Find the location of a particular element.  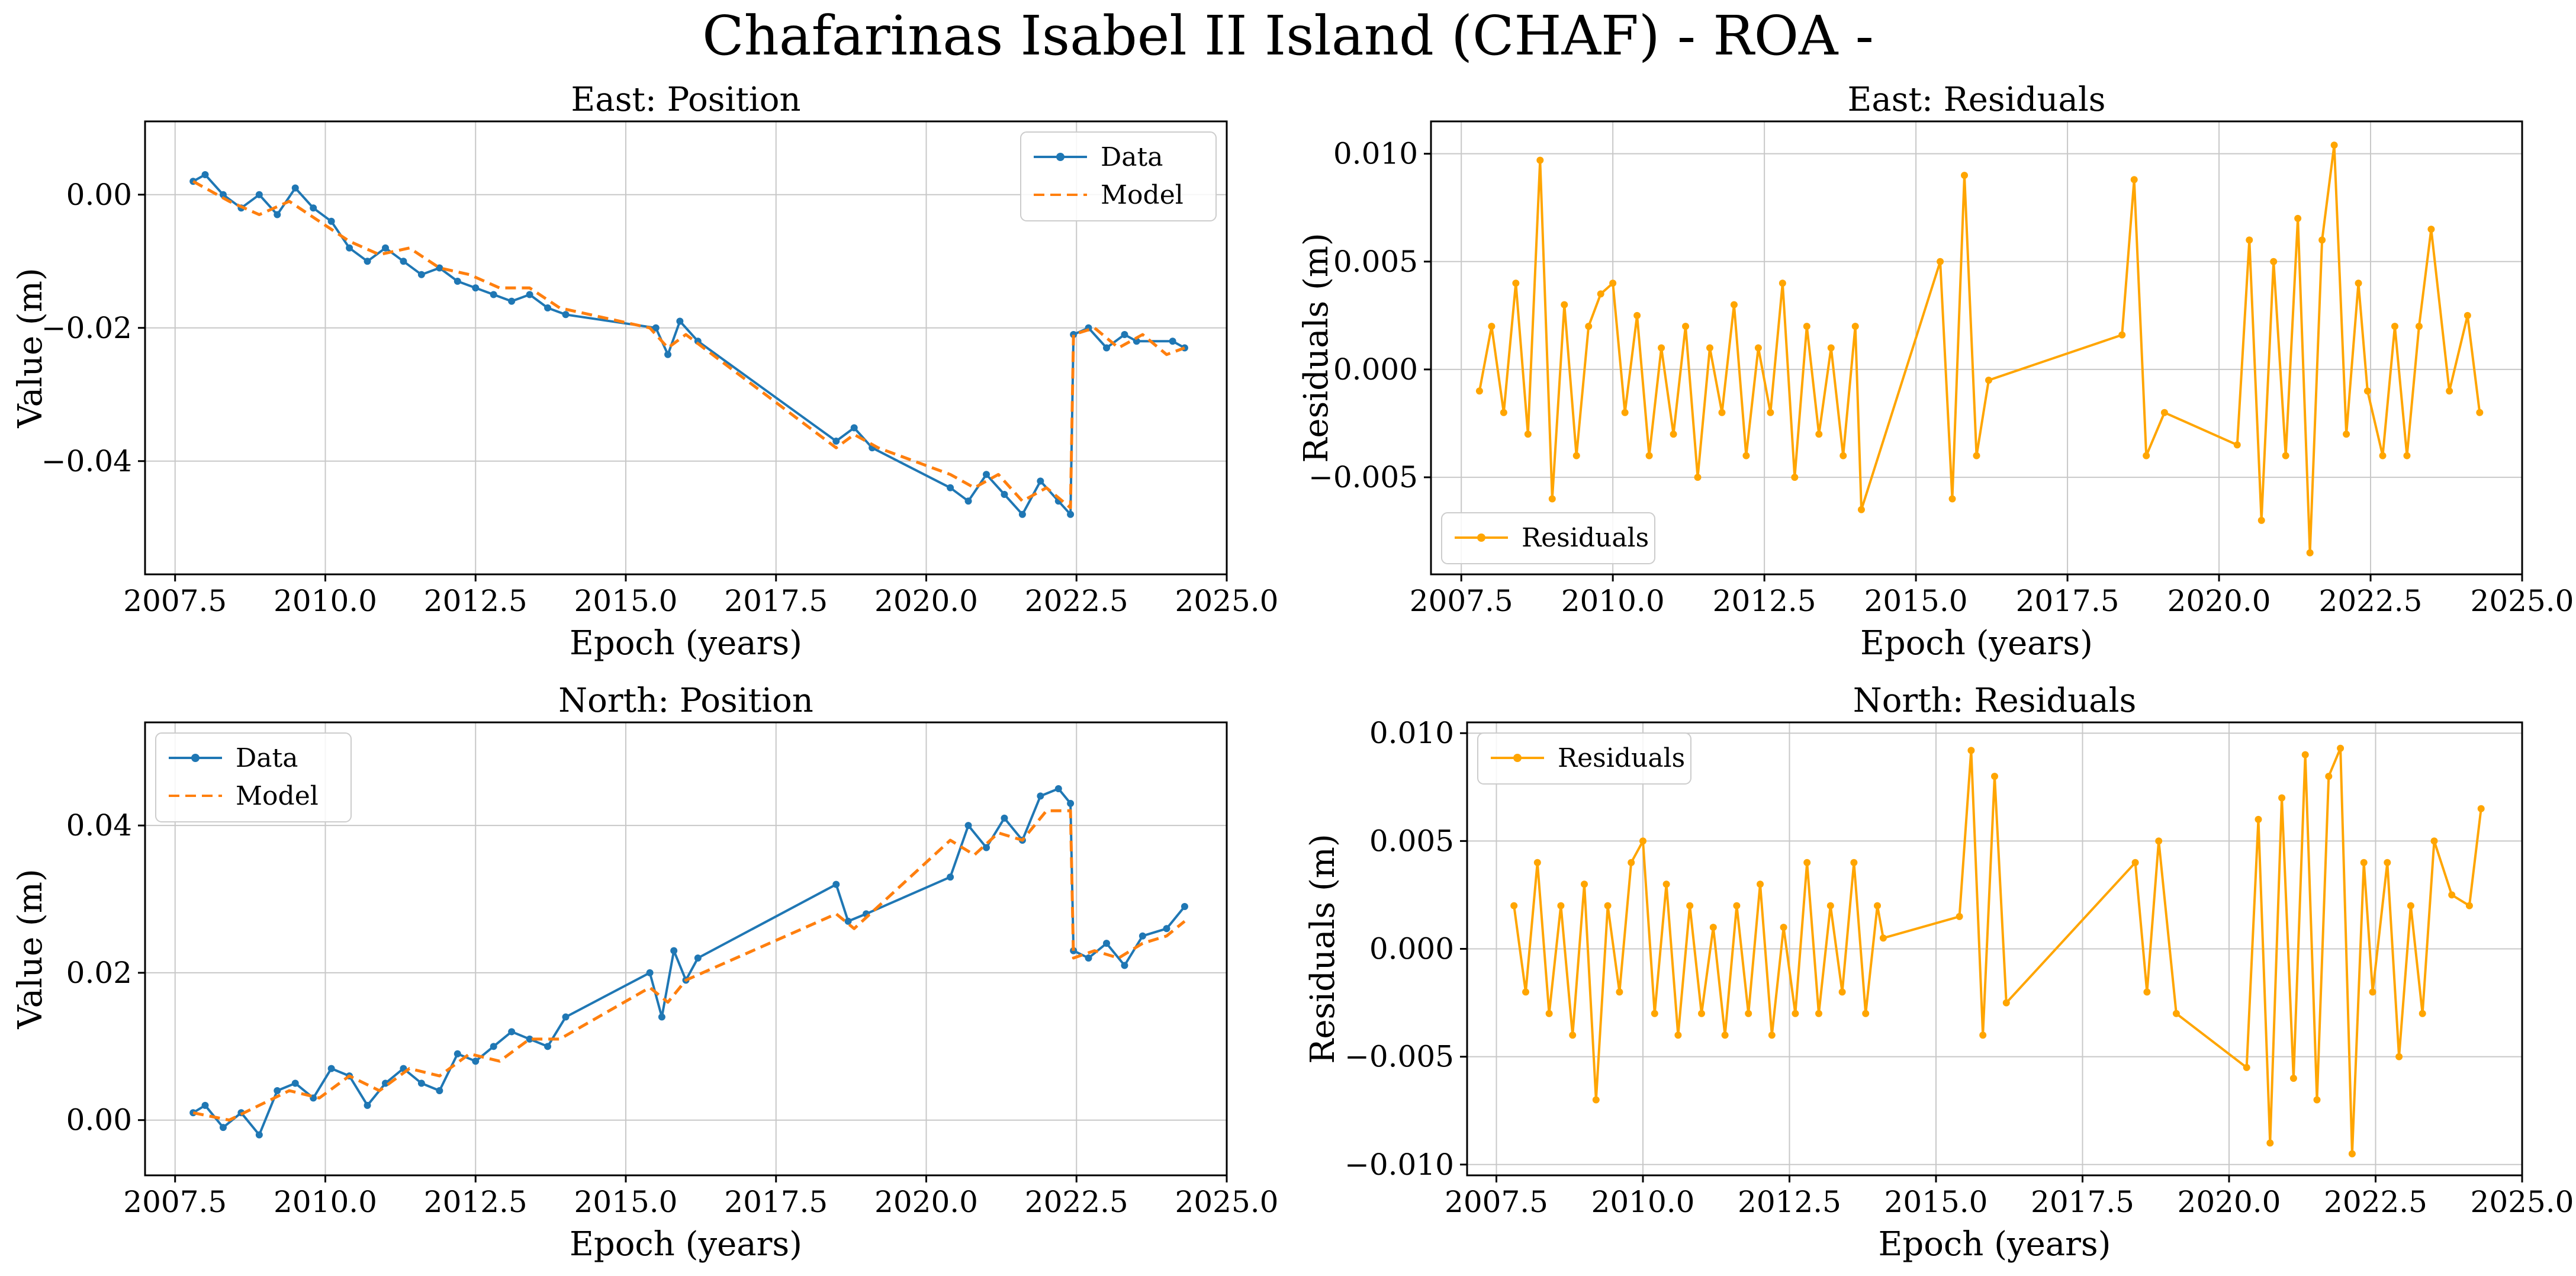

y-tick-label: 0.010 is located at coordinates (1376, 154).